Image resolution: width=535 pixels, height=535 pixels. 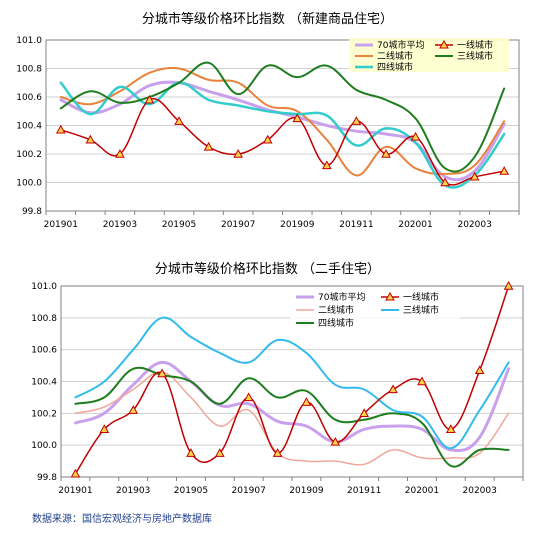 What do you see at coordinates (120, 225) in the screenshot?
I see `chart-1-x-tick-label: 201903` at bounding box center [120, 225].